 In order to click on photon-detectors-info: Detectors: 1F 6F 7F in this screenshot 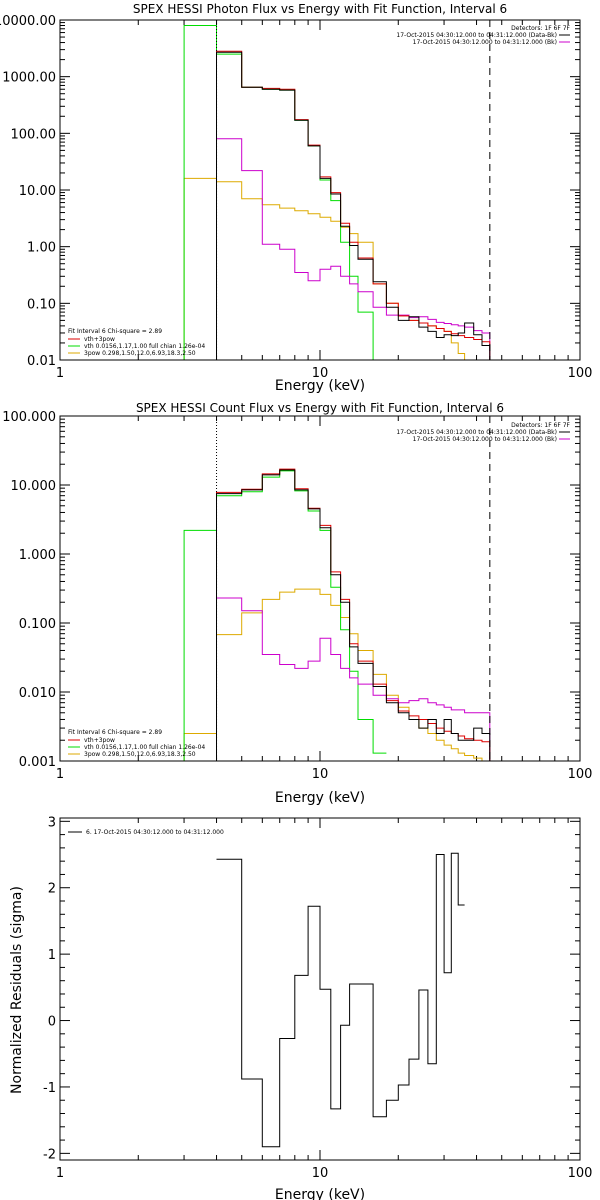, I will do `click(540, 28)`.